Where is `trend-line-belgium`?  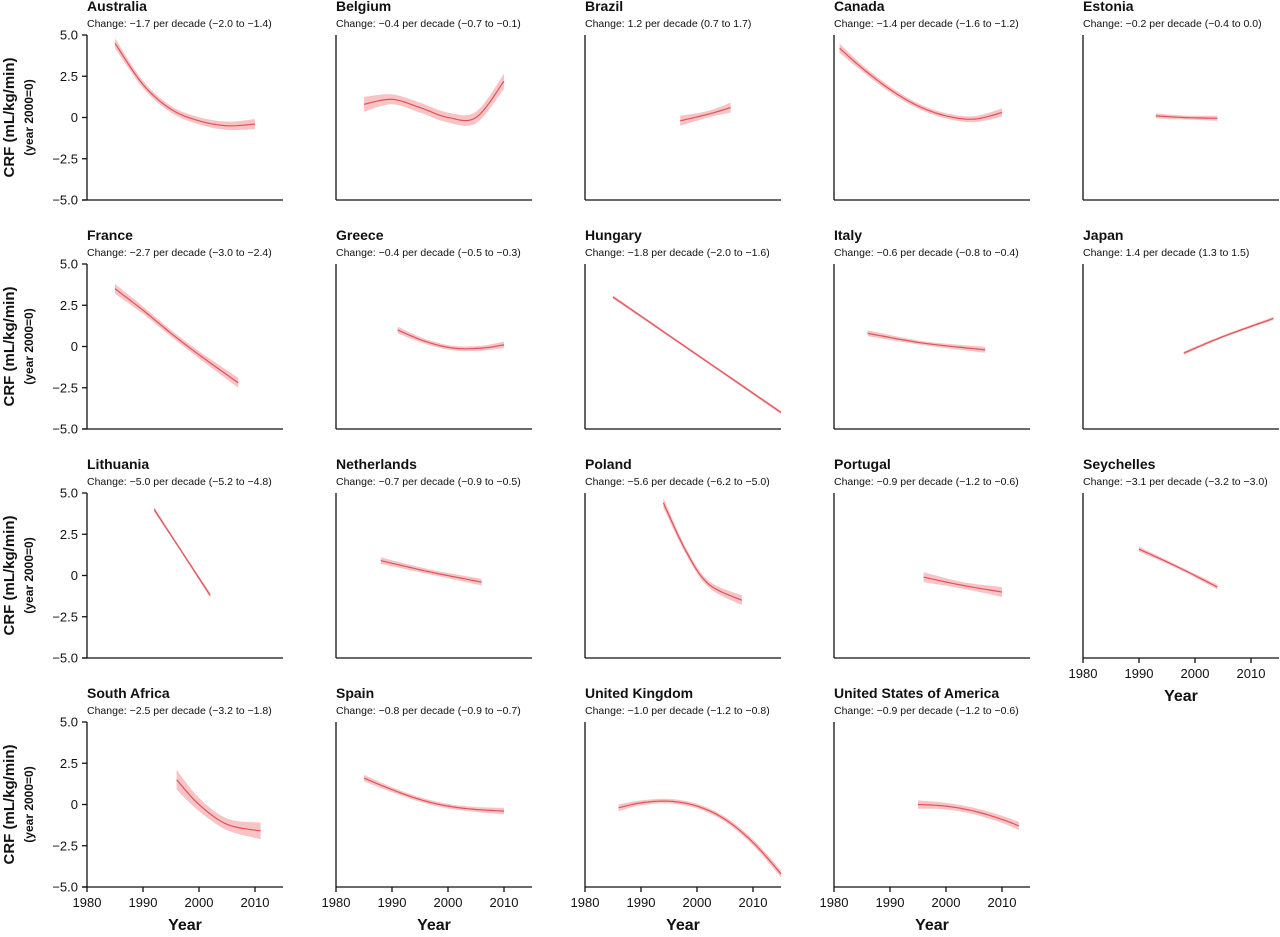 trend-line-belgium is located at coordinates (434, 101).